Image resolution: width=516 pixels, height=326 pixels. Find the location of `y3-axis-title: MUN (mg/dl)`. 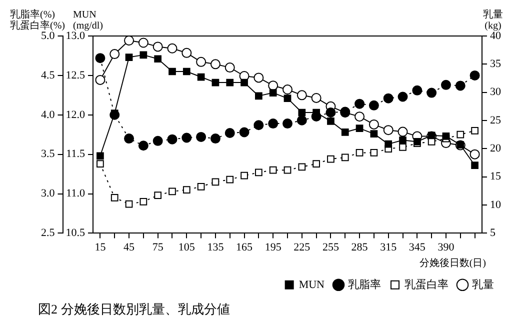

y3-axis-title: MUN (mg/dl) is located at coordinates (87, 21).